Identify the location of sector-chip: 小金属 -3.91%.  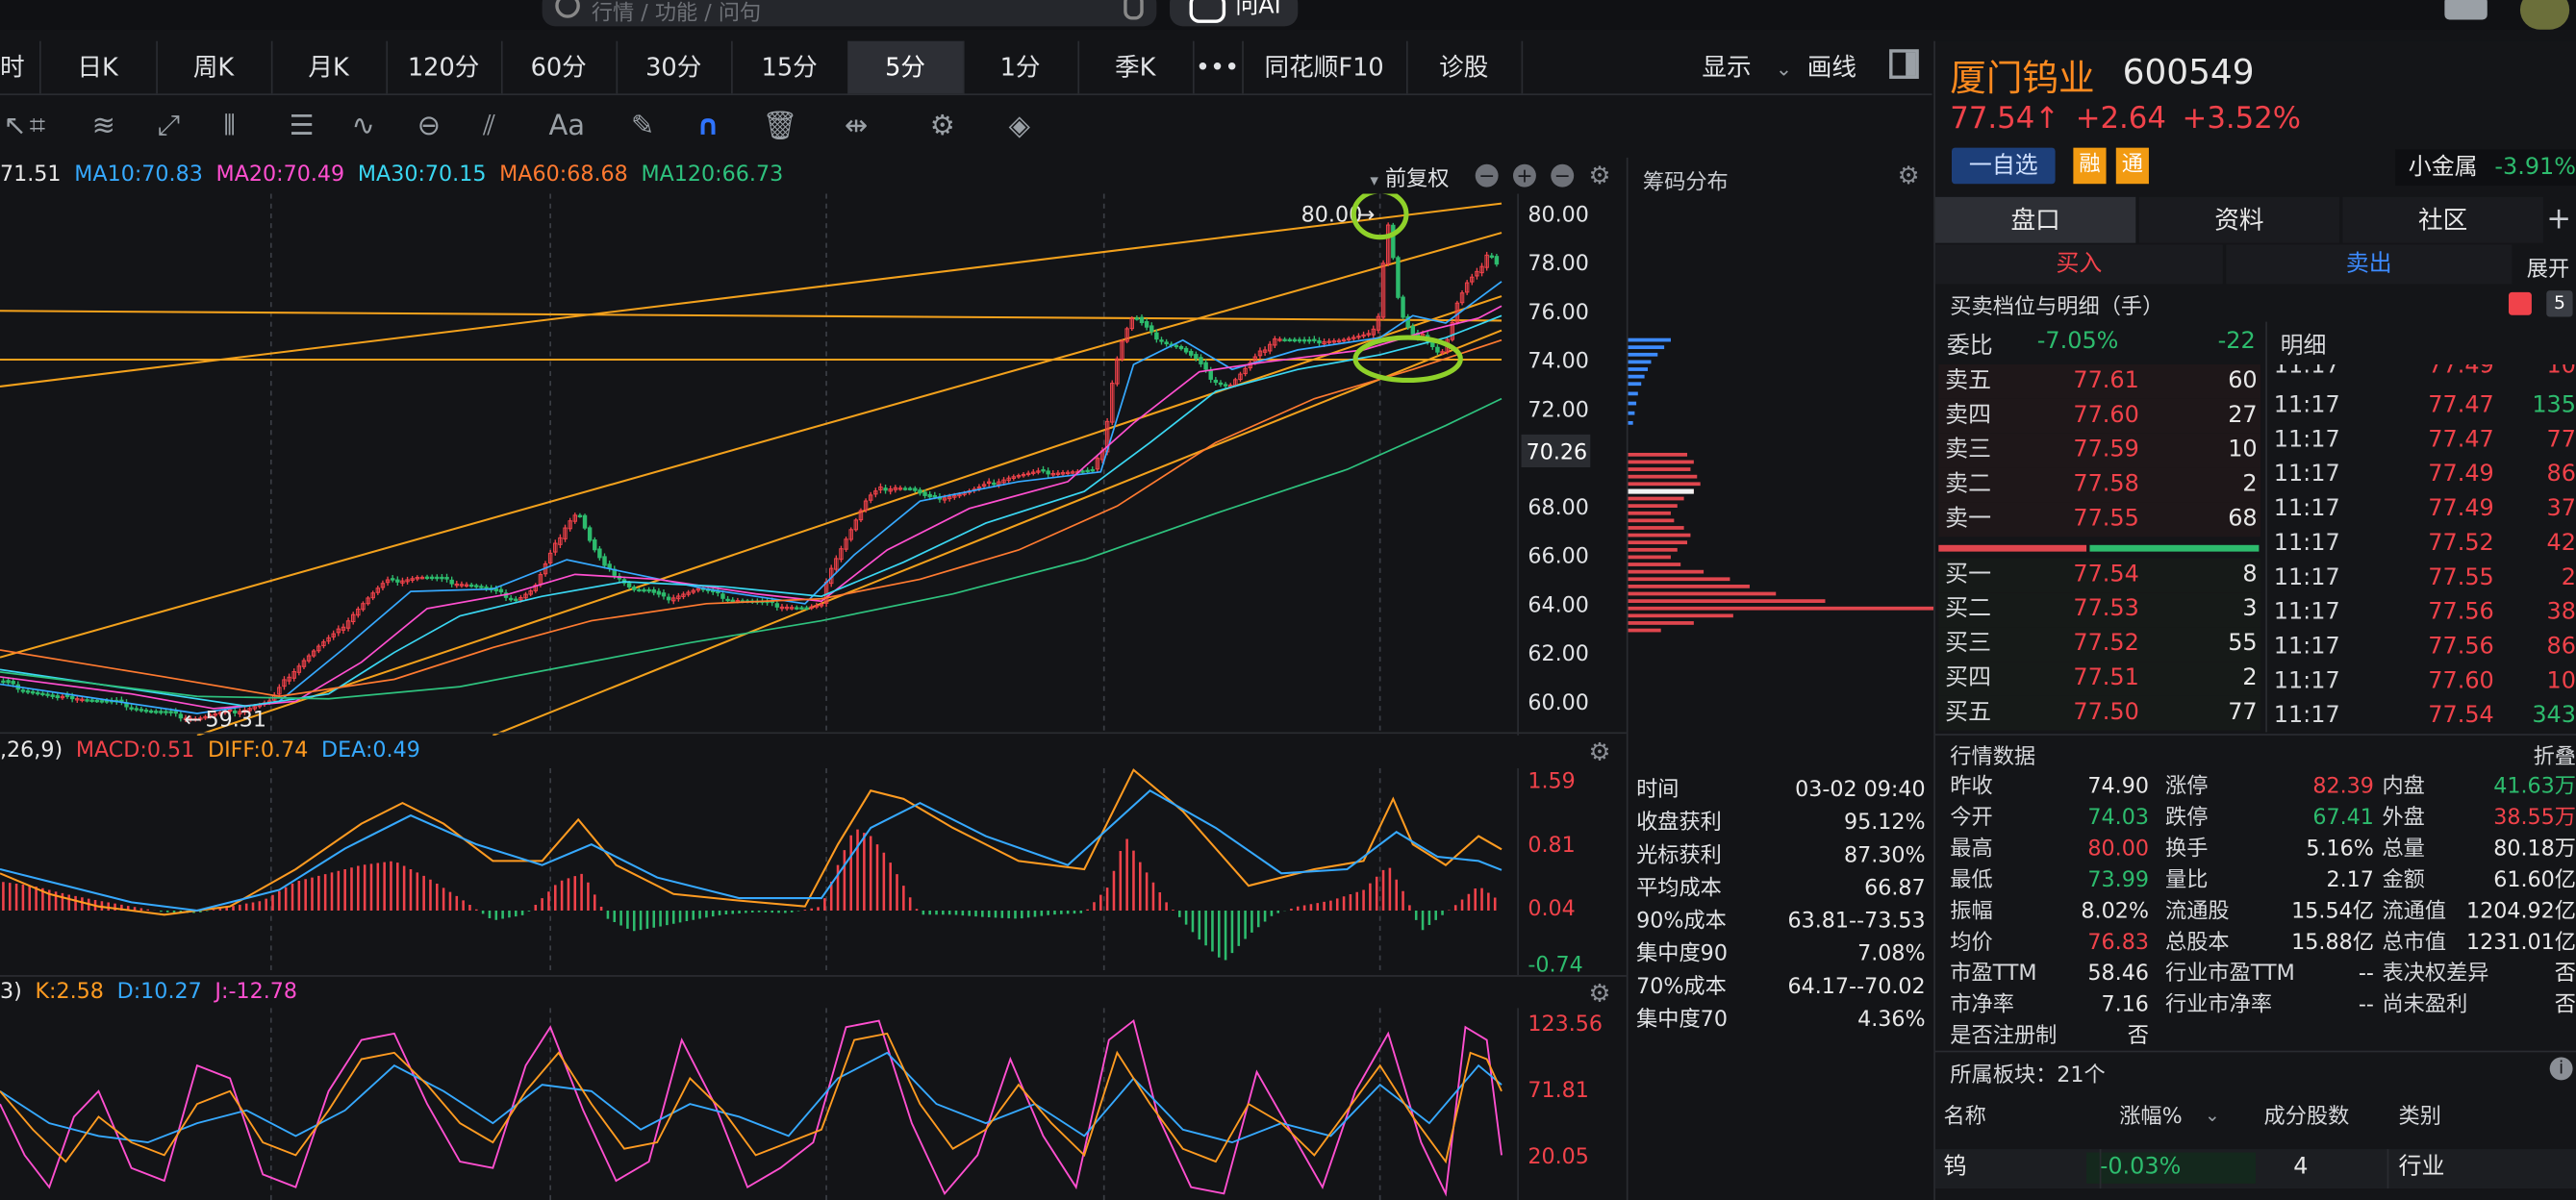
(2486, 168).